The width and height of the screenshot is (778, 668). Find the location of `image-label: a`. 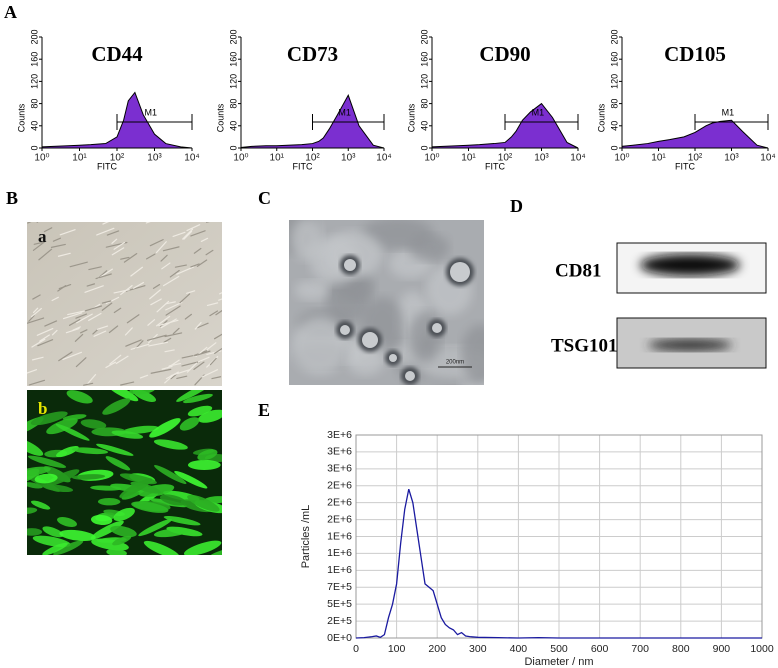

image-label: a is located at coordinates (42, 236).